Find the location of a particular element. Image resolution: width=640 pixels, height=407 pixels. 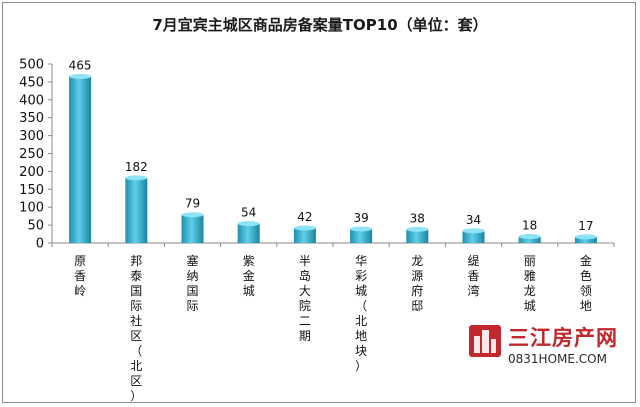

y-tick-label: 0 is located at coordinates (40, 244).